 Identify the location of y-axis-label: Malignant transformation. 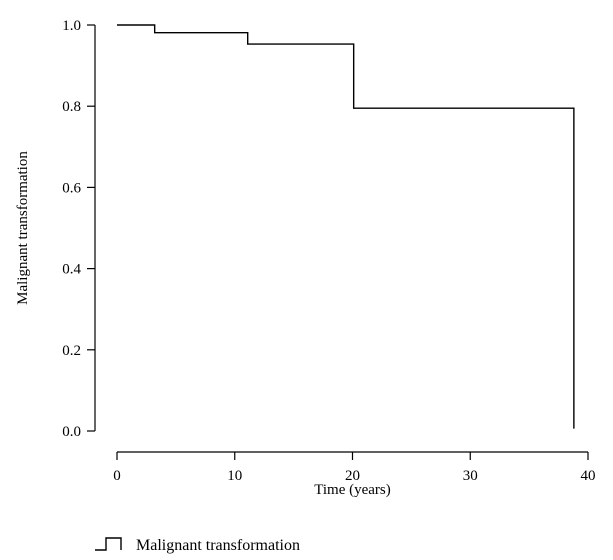
(23, 228).